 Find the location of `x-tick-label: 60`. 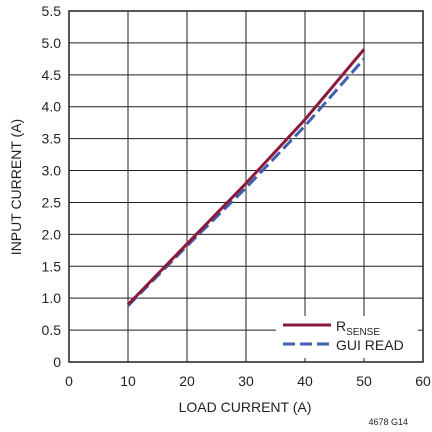

x-tick-label: 60 is located at coordinates (423, 381).